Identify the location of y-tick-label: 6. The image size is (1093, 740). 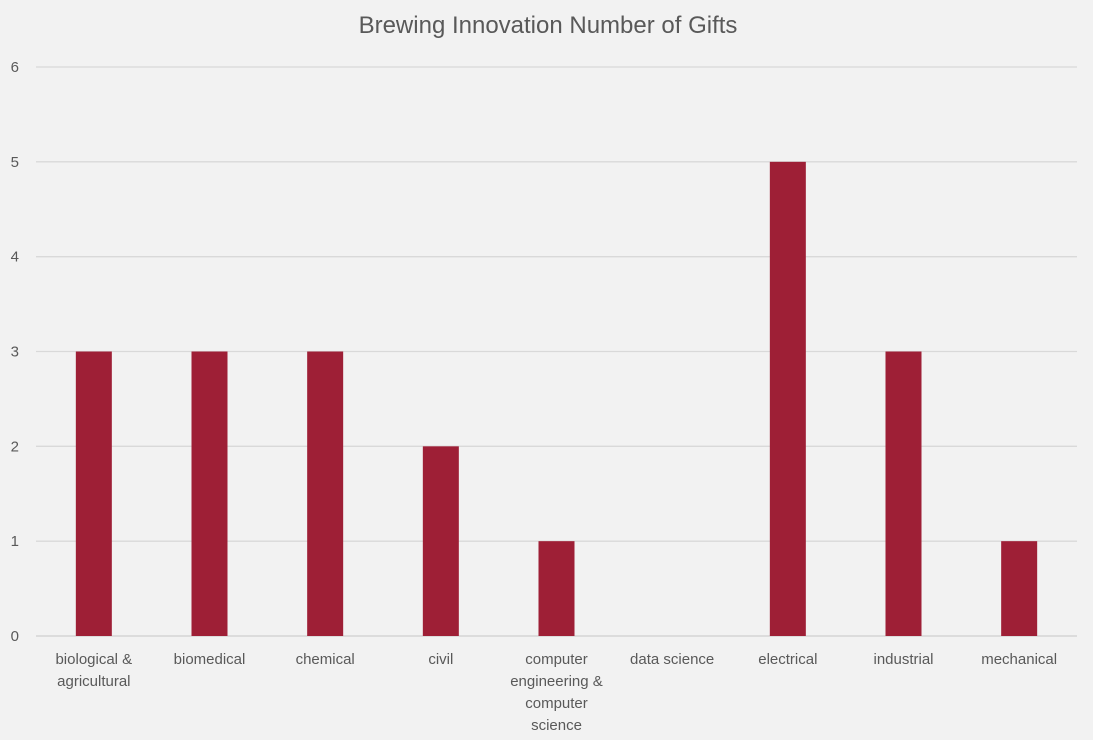
(15, 67).